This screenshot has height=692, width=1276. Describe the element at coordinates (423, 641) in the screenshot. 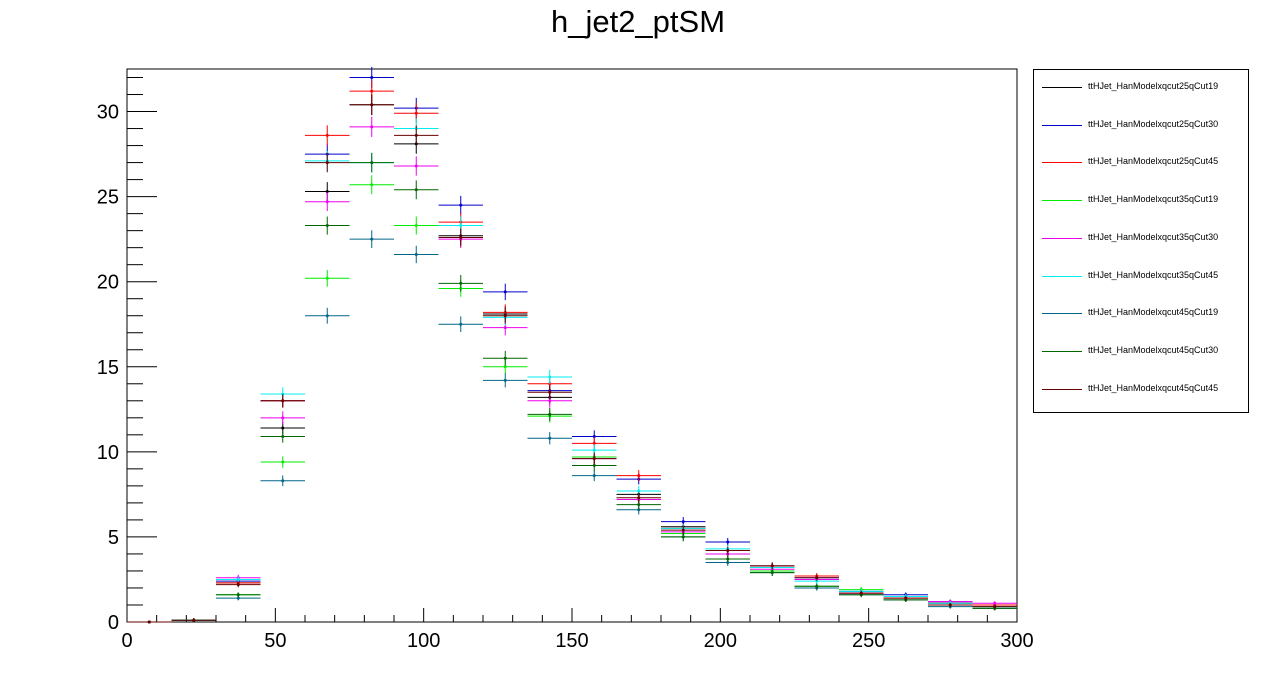

I see `x-tick-label: 100` at that location.